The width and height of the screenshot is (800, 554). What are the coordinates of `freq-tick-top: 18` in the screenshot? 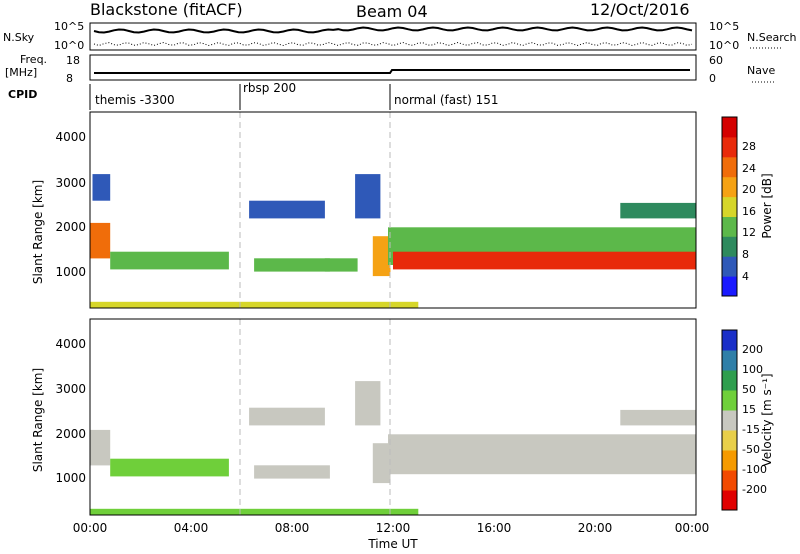 It's located at (73, 60).